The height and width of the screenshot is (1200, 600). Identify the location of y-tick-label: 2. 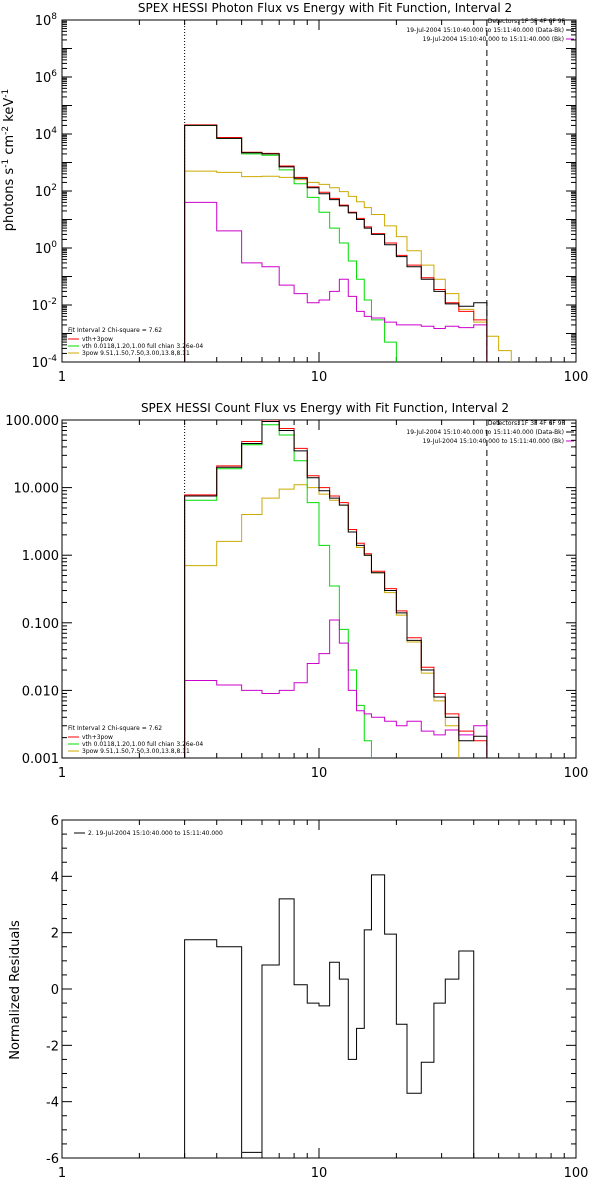
(55, 934).